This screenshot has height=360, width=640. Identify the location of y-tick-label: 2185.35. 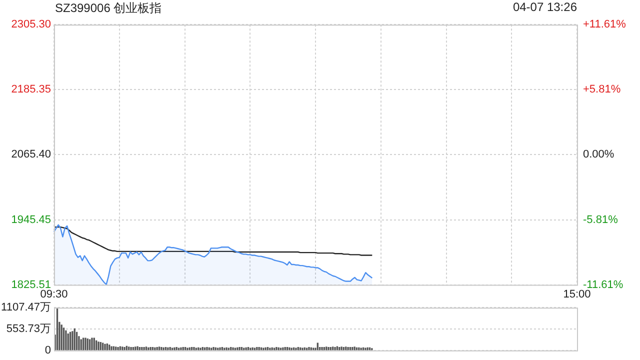
(31, 90).